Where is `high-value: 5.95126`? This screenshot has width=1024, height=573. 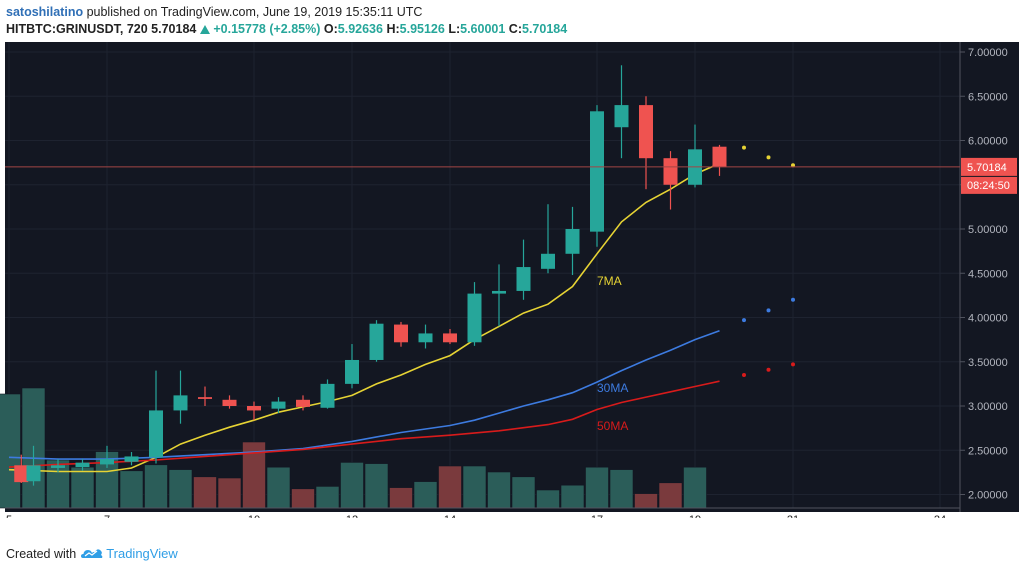
high-value: 5.95126 is located at coordinates (422, 29).